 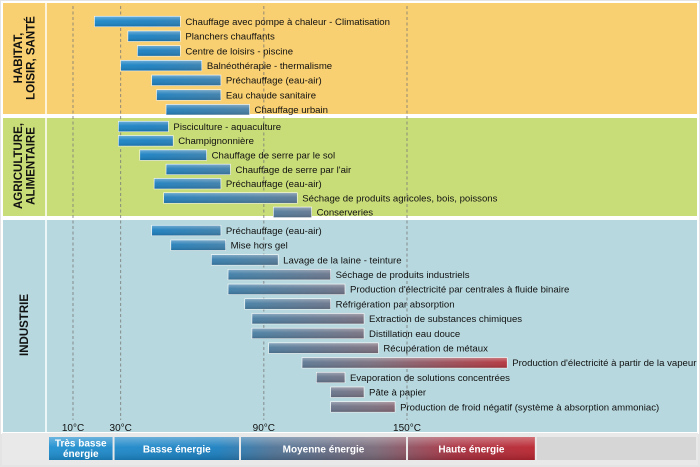 I want to click on section-label-group: HABITAT,LOISIR, SANTÉ, so click(x=25, y=58).